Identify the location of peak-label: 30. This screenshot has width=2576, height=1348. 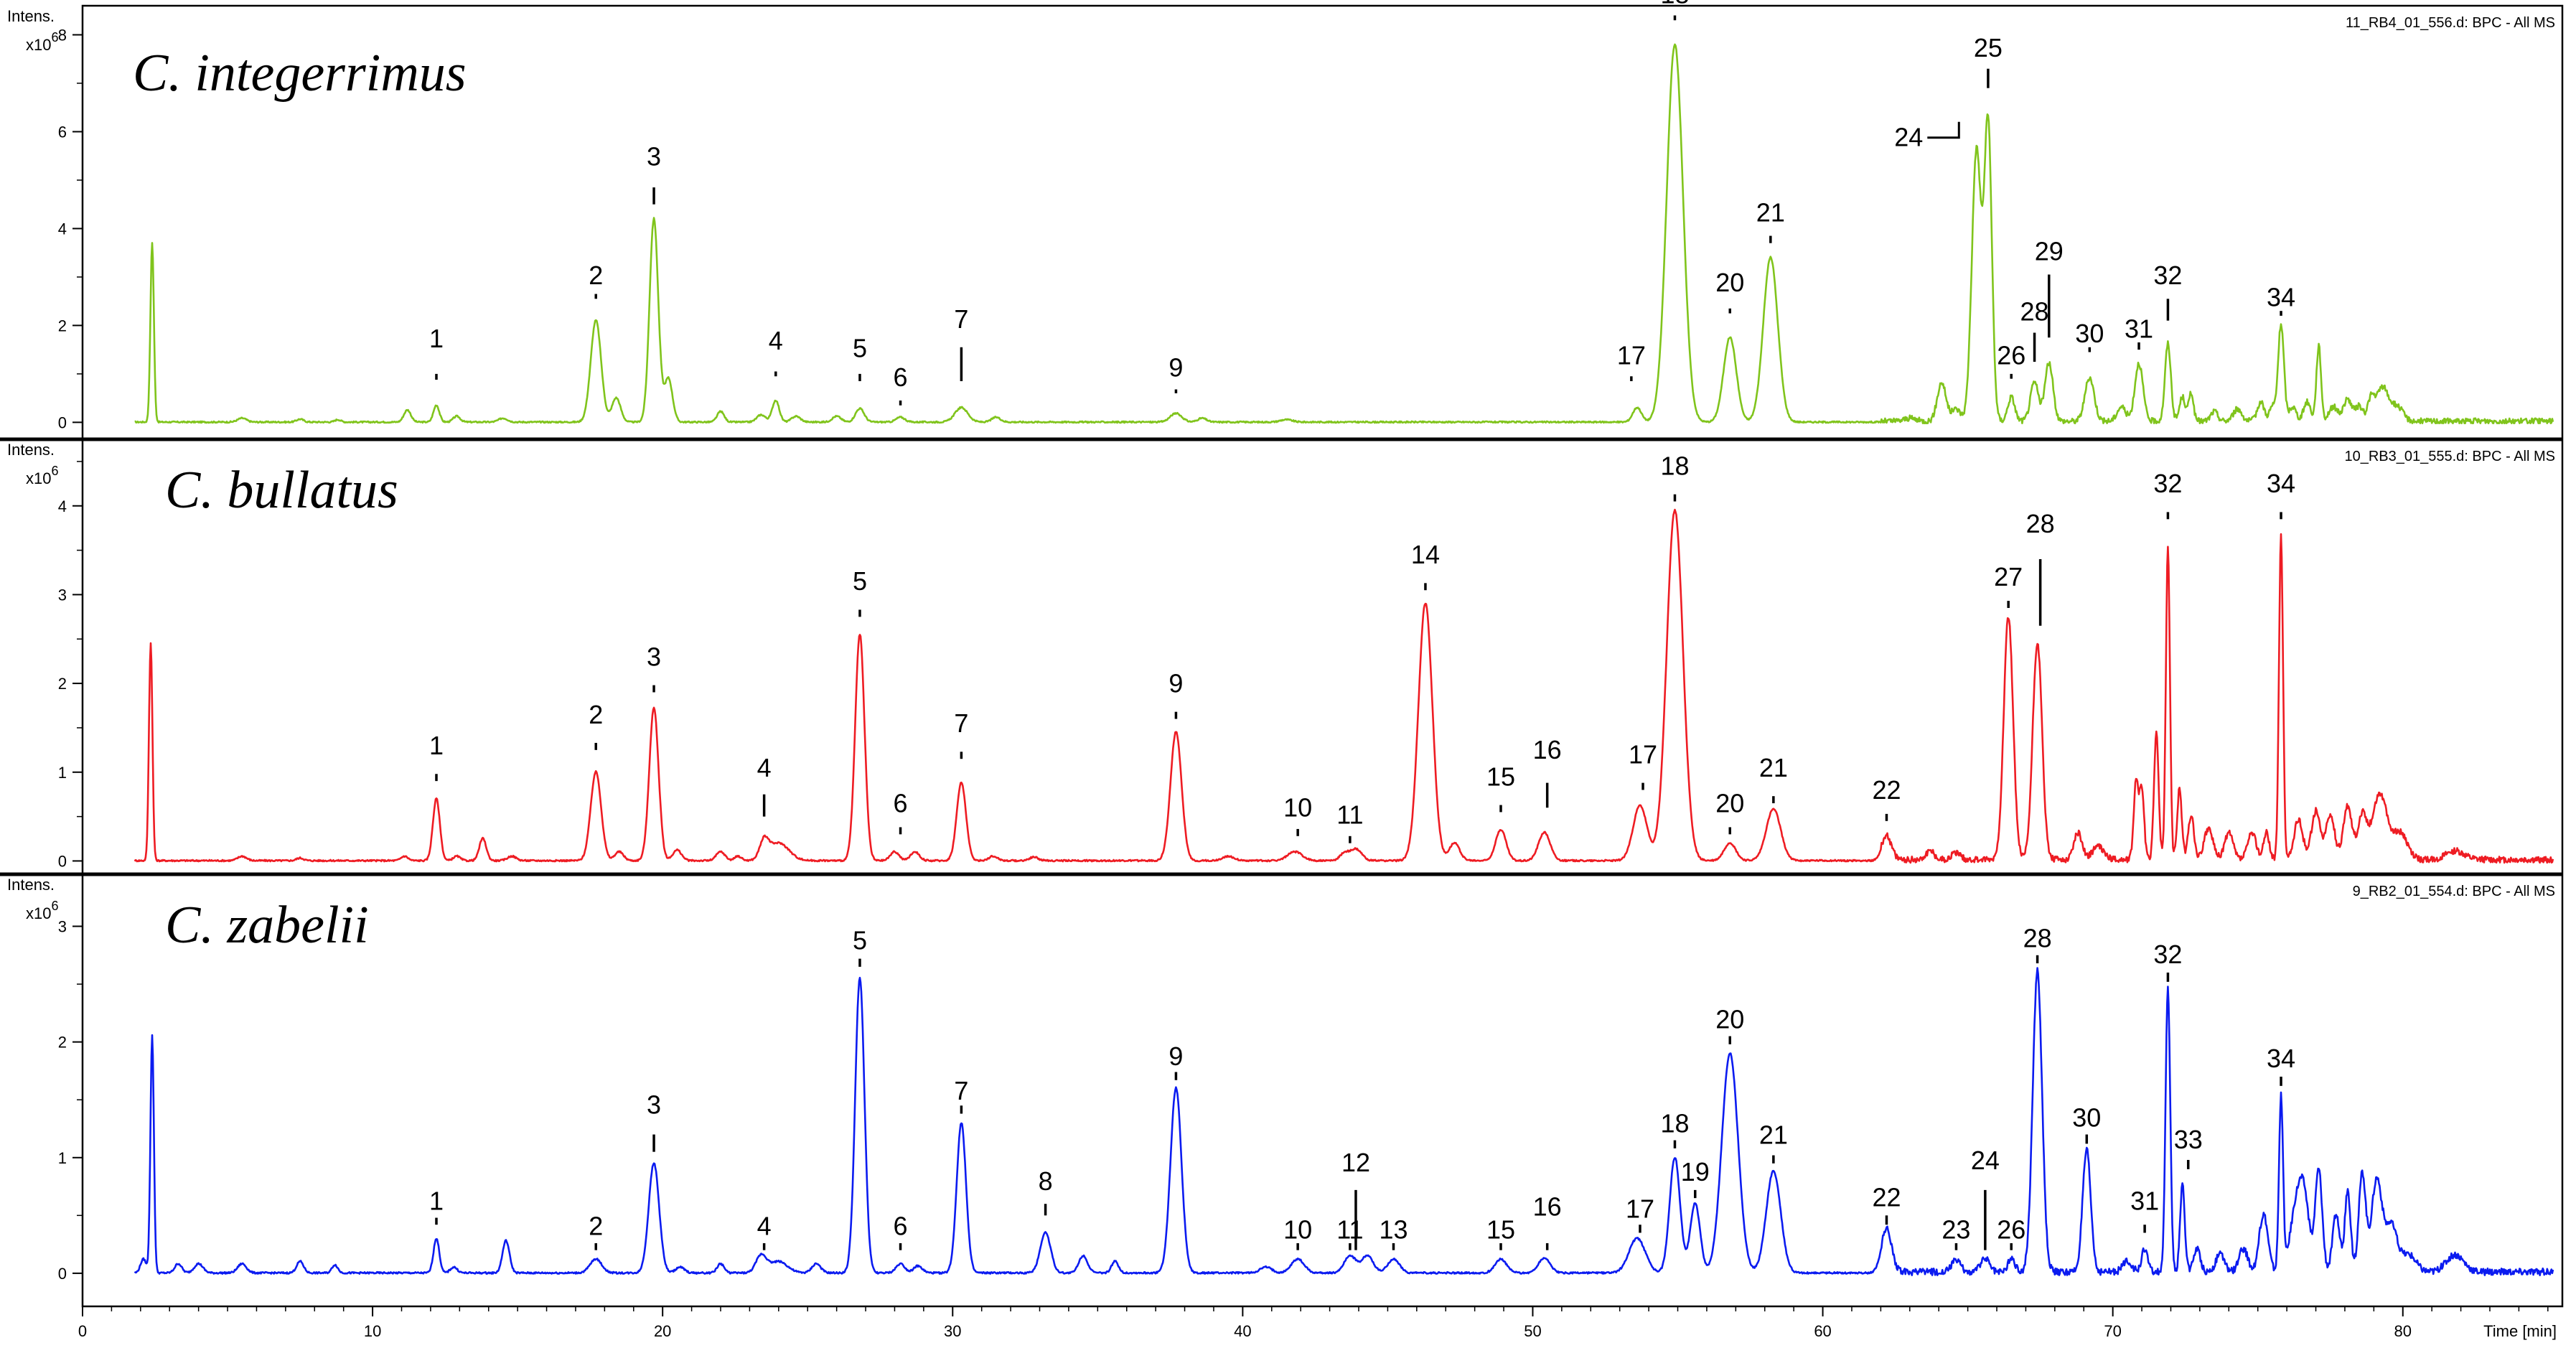
(2090, 333).